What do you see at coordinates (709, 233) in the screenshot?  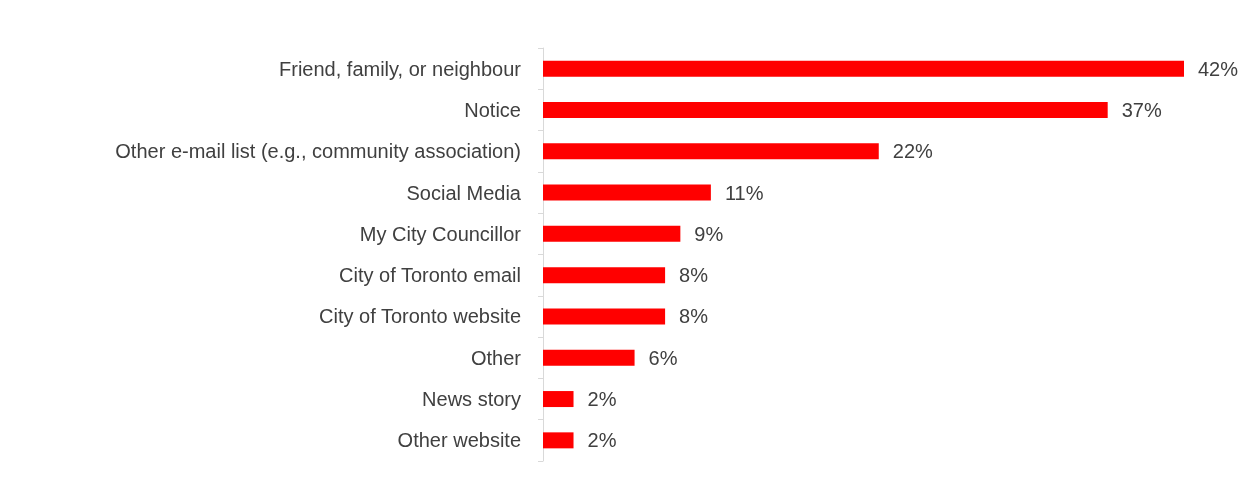 I see `data-label: 9%` at bounding box center [709, 233].